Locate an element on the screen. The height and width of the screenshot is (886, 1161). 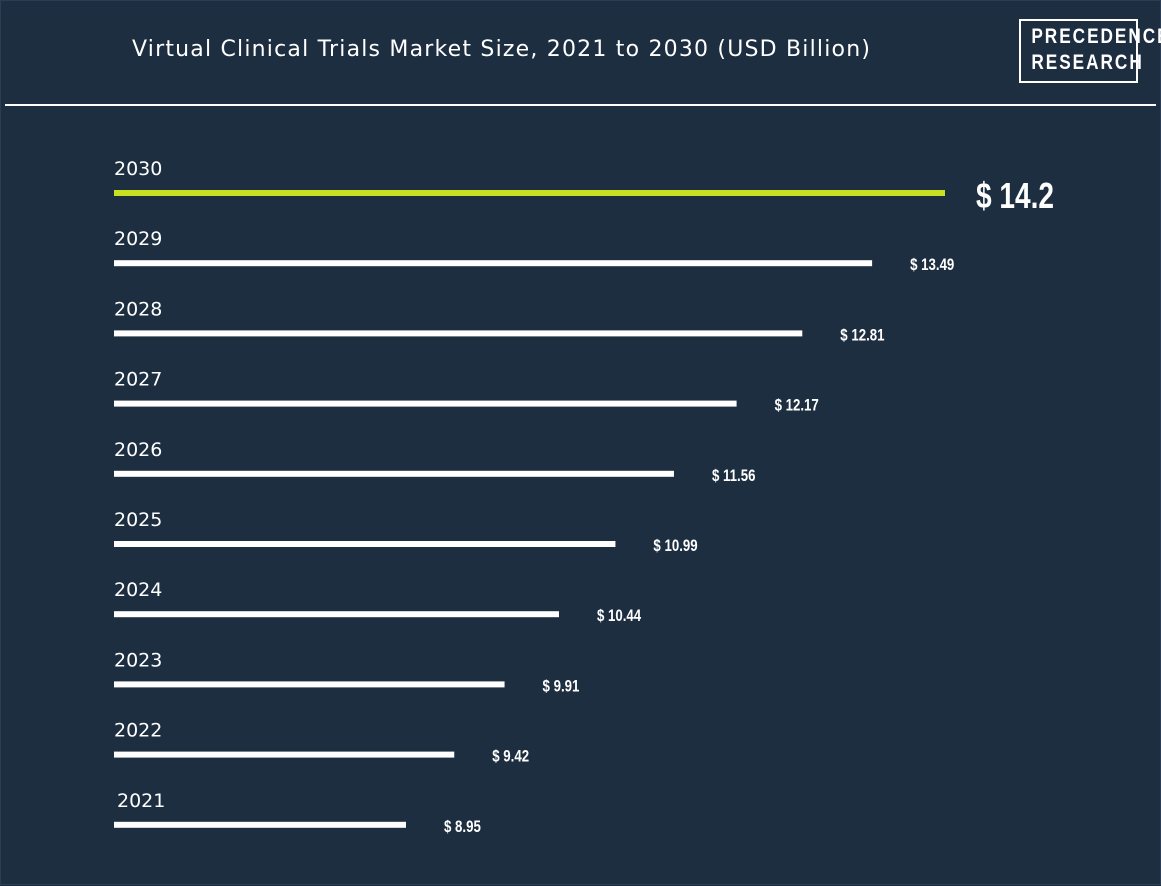
year-label-2030: 2030 is located at coordinates (138, 169).